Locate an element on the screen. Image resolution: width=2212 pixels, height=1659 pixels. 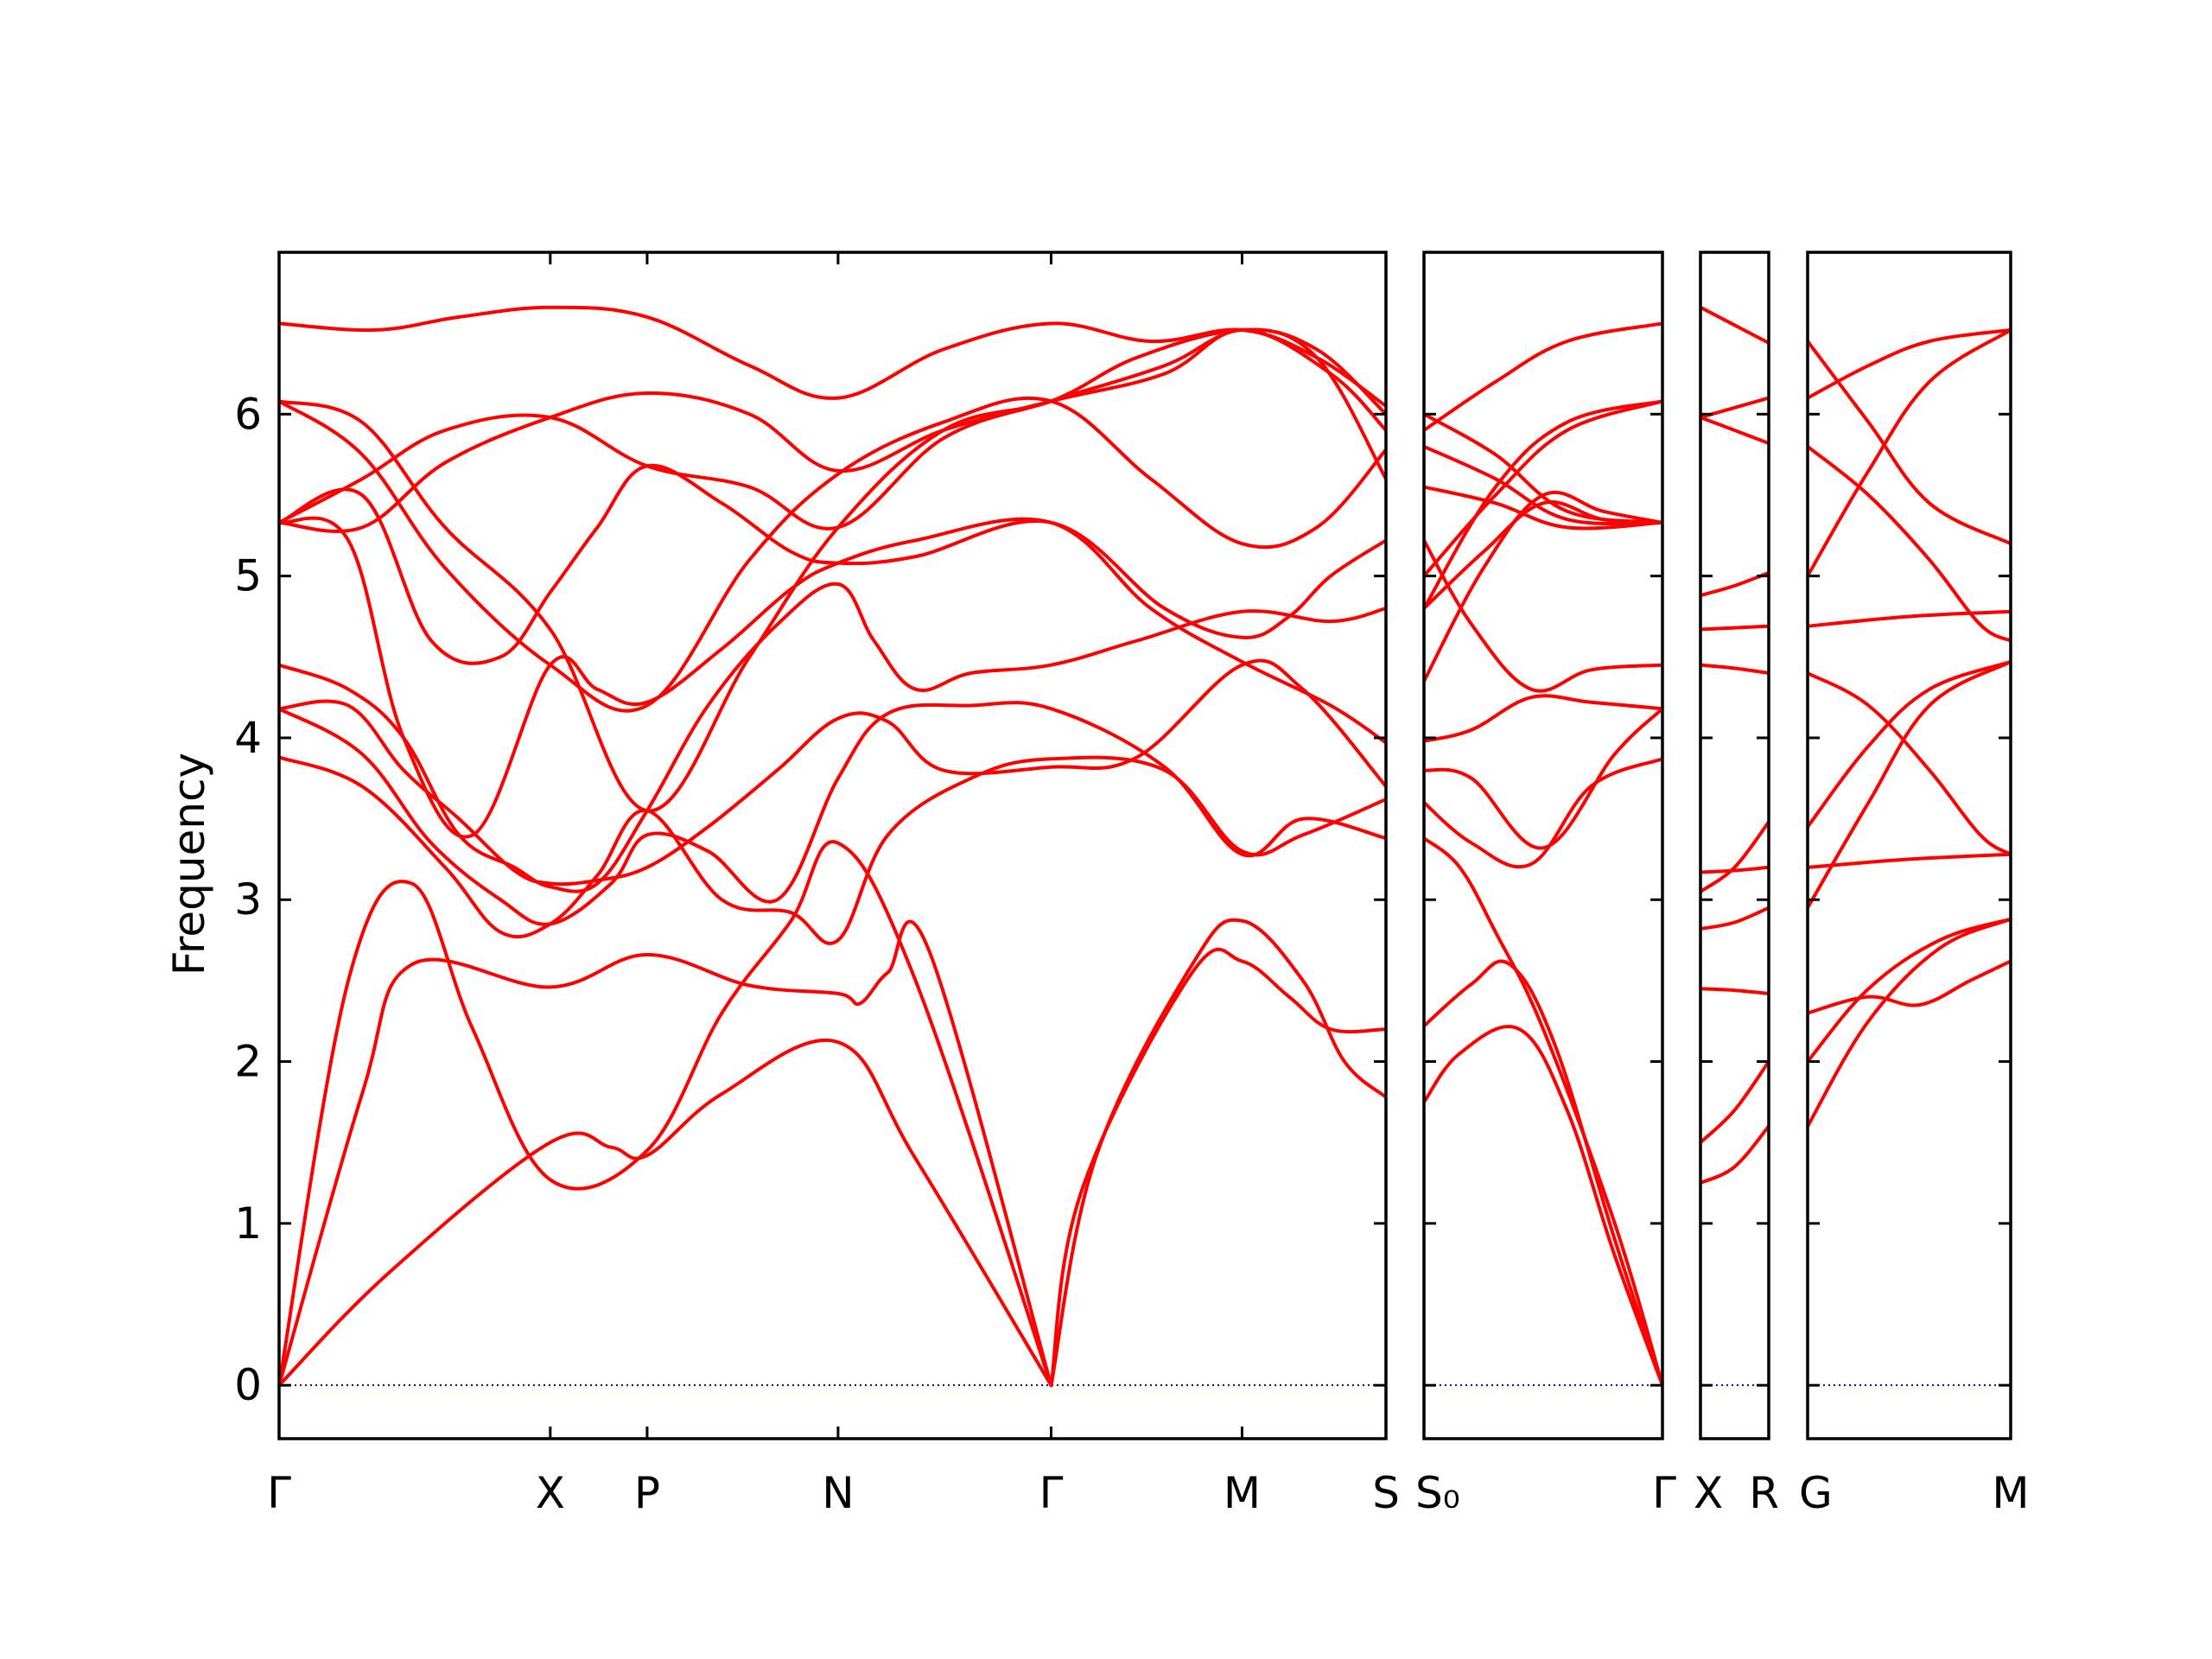
x-tick-label: N is located at coordinates (838, 1493).